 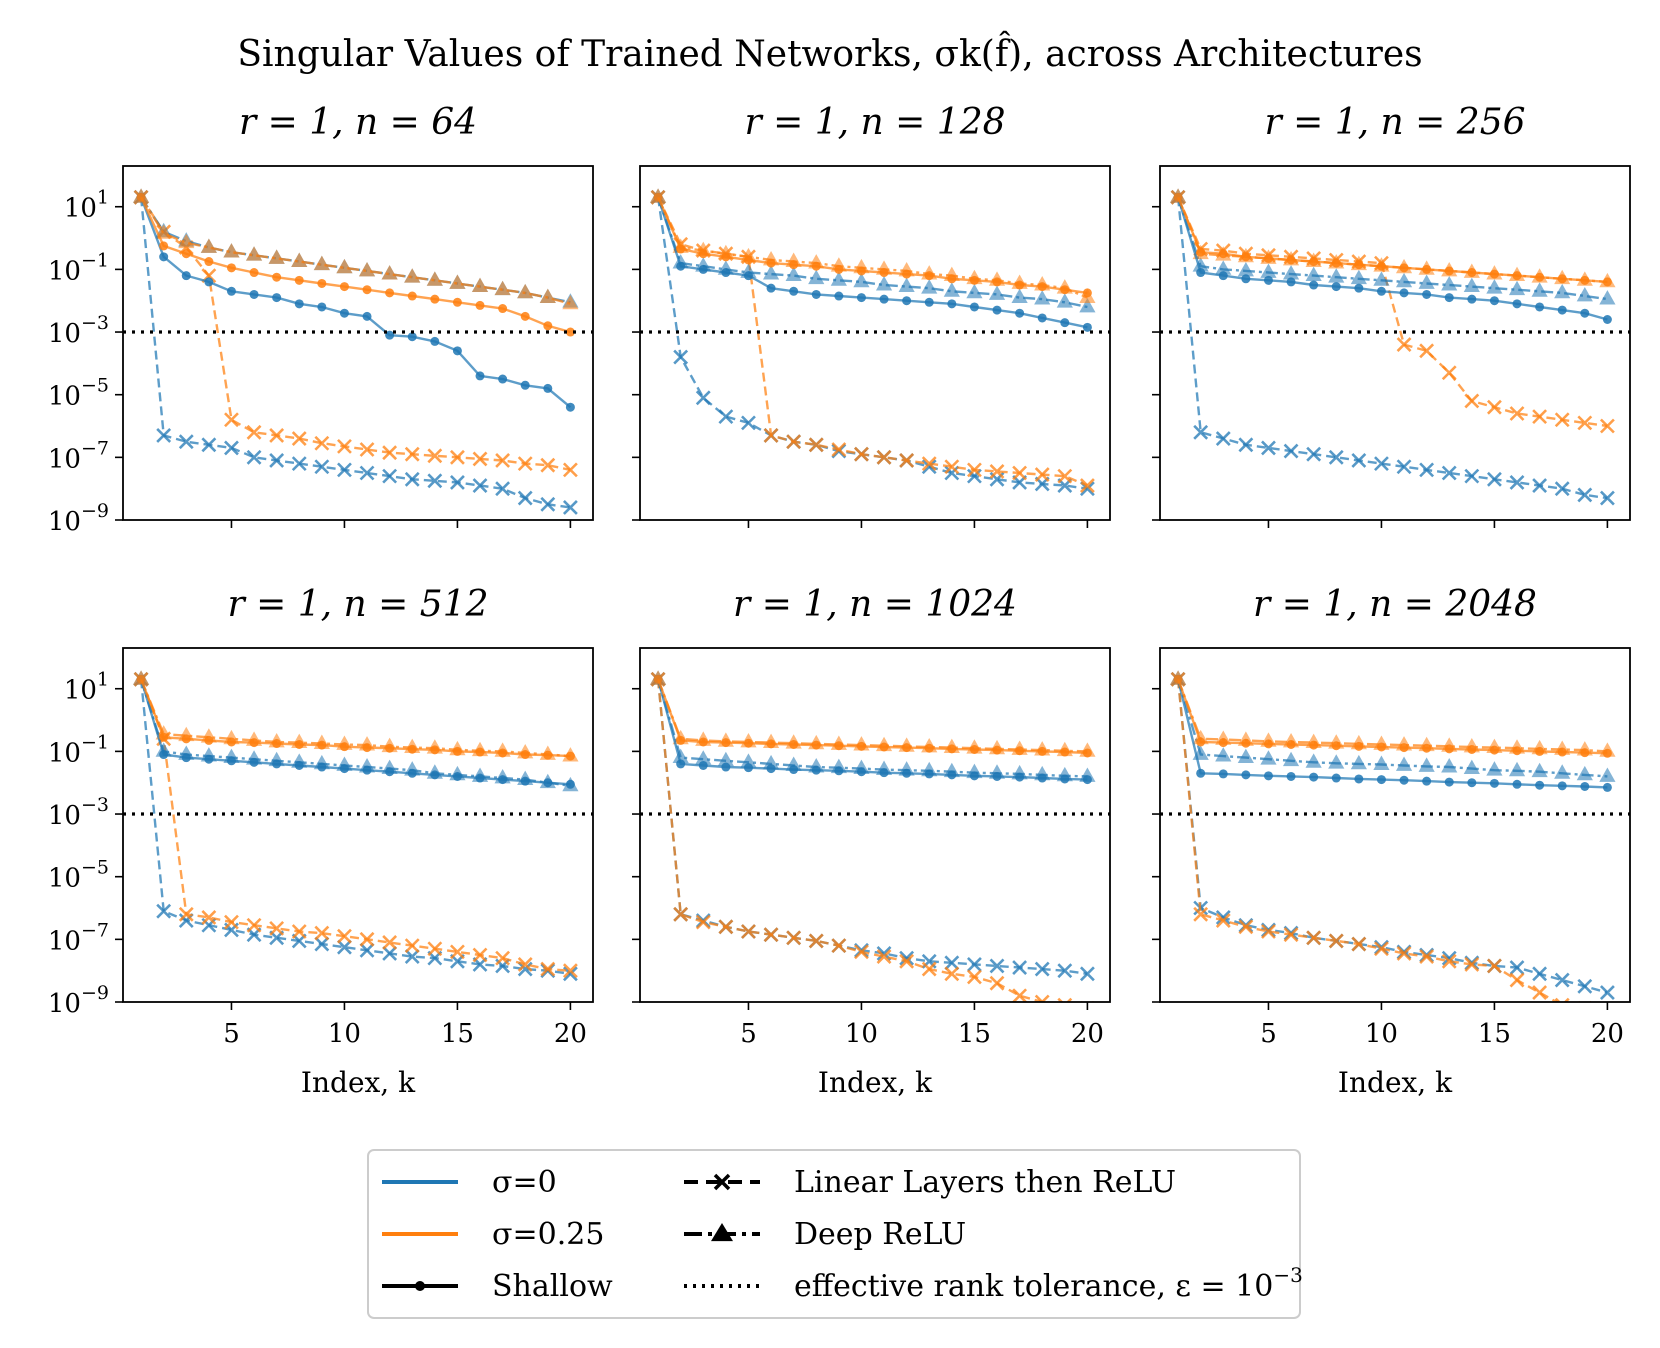 What do you see at coordinates (78, 393) in the screenshot?
I see `y-tick-label: 10⁻⁵` at bounding box center [78, 393].